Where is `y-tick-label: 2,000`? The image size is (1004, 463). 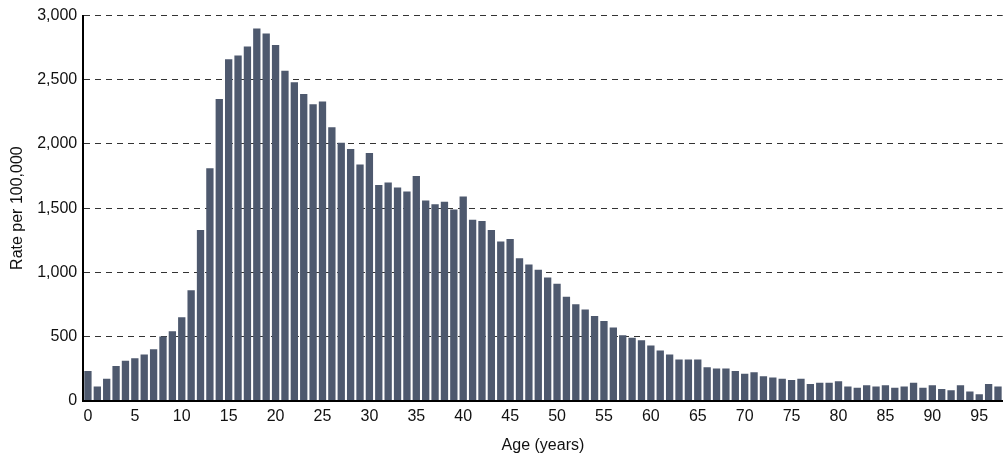 y-tick-label: 2,000 is located at coordinates (57, 143).